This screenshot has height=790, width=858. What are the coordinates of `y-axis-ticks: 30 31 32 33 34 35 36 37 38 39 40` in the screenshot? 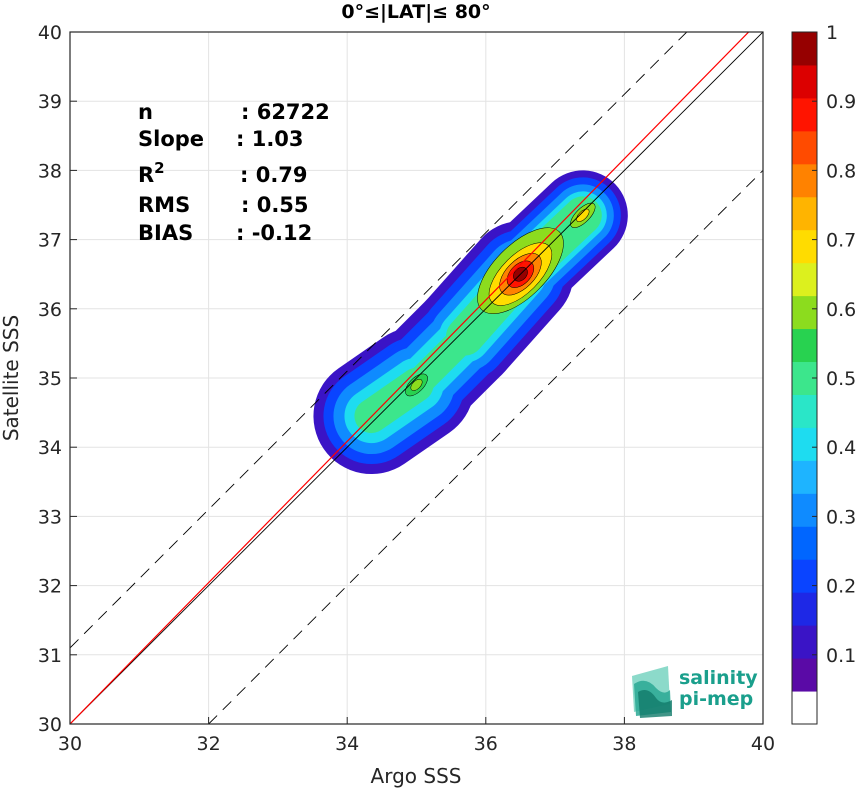 It's located at (57, 379).